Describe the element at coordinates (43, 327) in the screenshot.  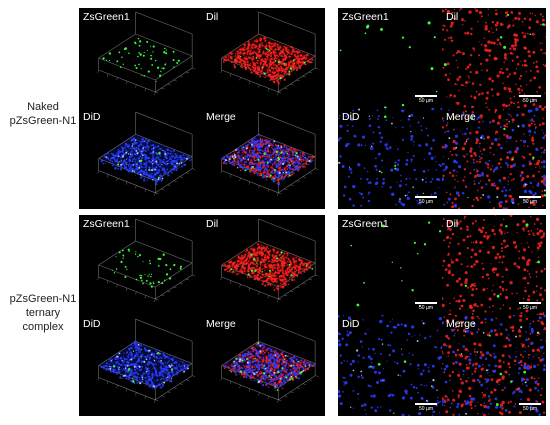
I see `row-label-line: complex` at that location.